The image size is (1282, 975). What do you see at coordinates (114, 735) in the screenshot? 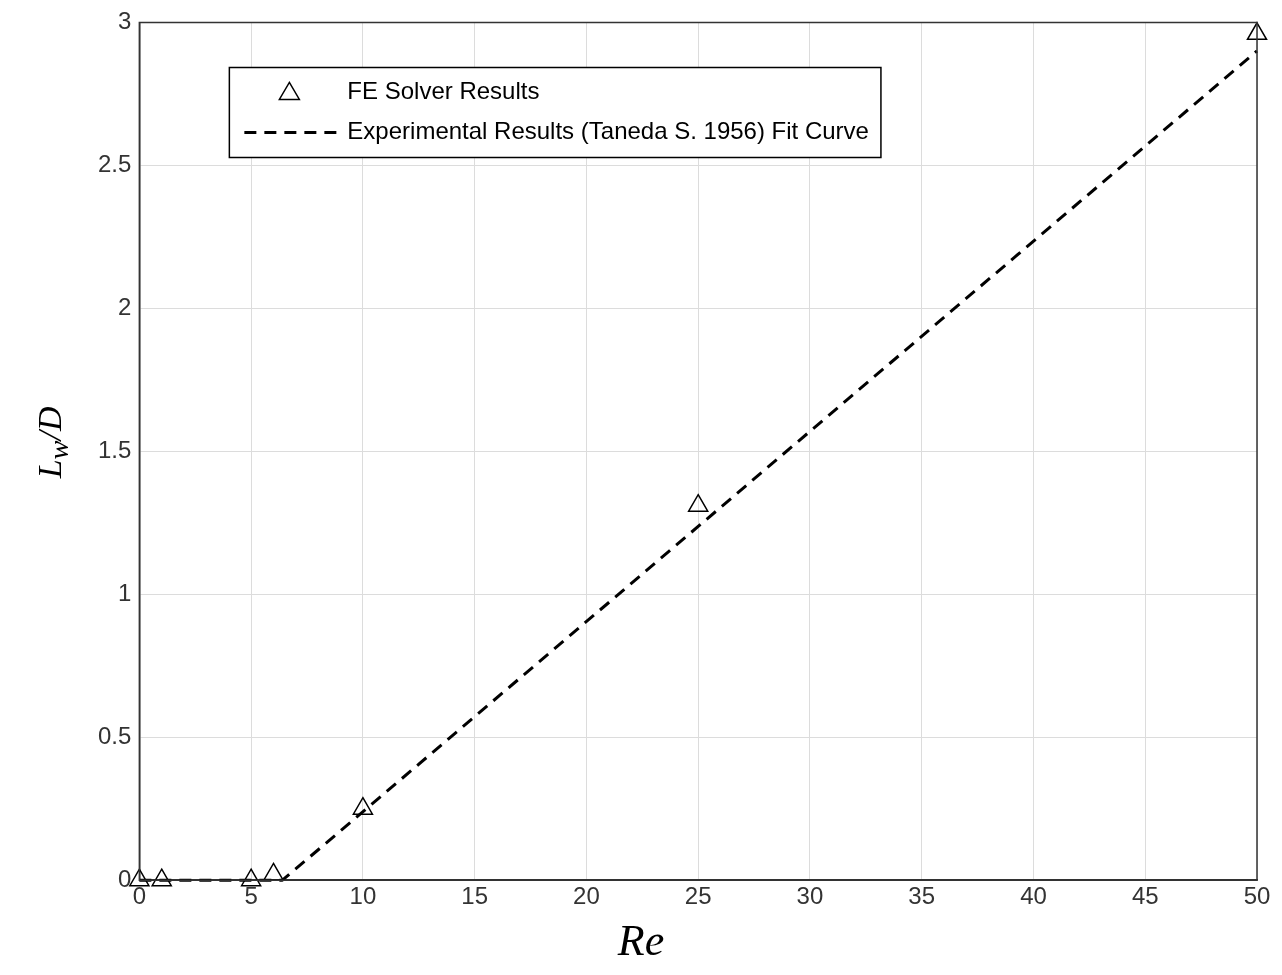
I see `y-tick-label: 0.5` at bounding box center [114, 735].